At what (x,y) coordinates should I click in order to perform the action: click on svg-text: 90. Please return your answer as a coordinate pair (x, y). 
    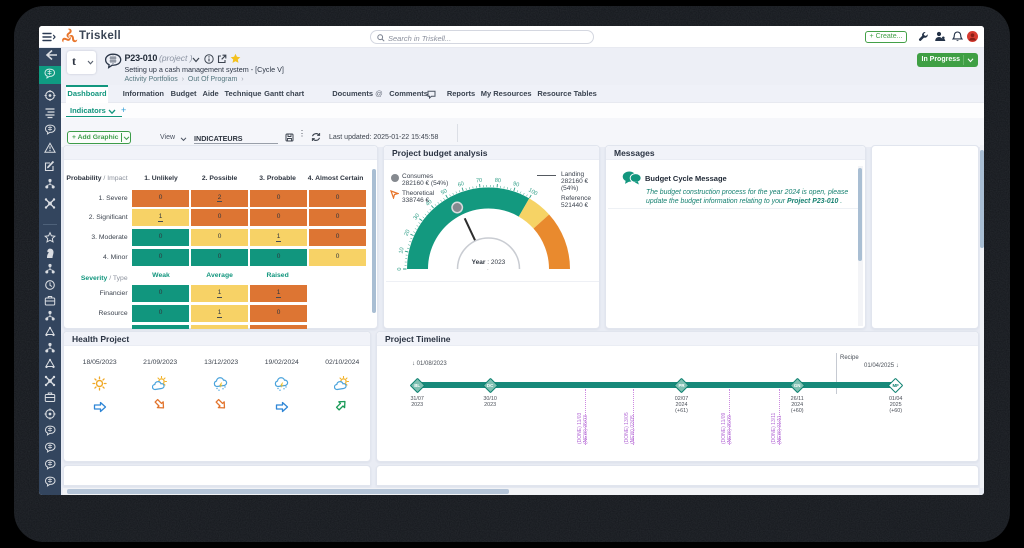
    Looking at the image, I should click on (516, 185).